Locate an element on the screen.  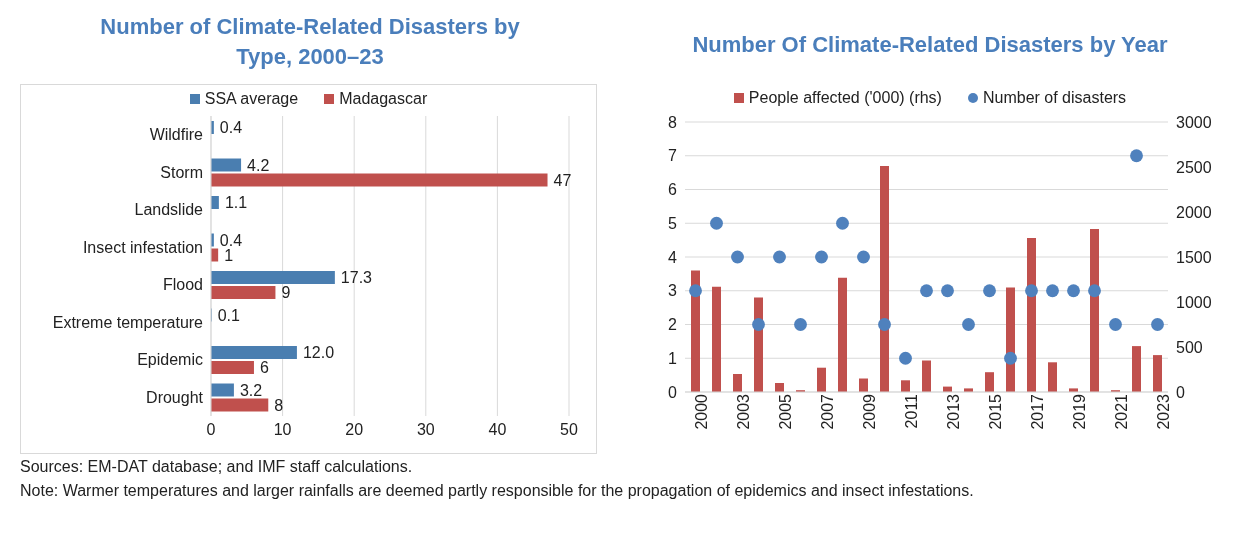
y2-tick-label: 500 is located at coordinates (1189, 347).